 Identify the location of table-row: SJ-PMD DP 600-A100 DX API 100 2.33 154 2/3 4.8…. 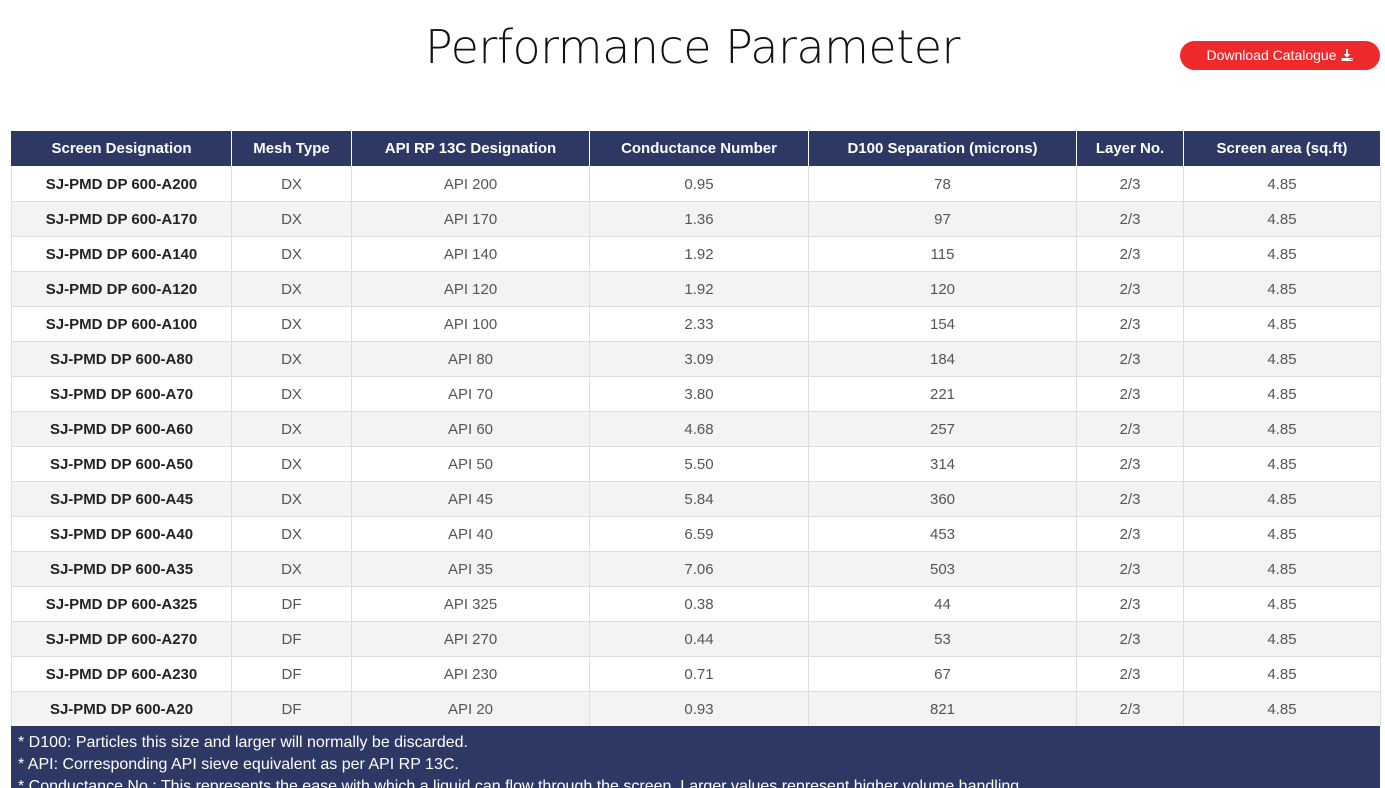
(696, 324).